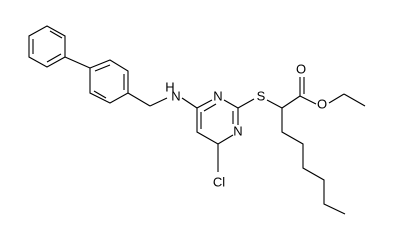 The height and width of the screenshot is (240, 393). Describe the element at coordinates (169, 86) in the screenshot. I see `atom-label: H` at that location.